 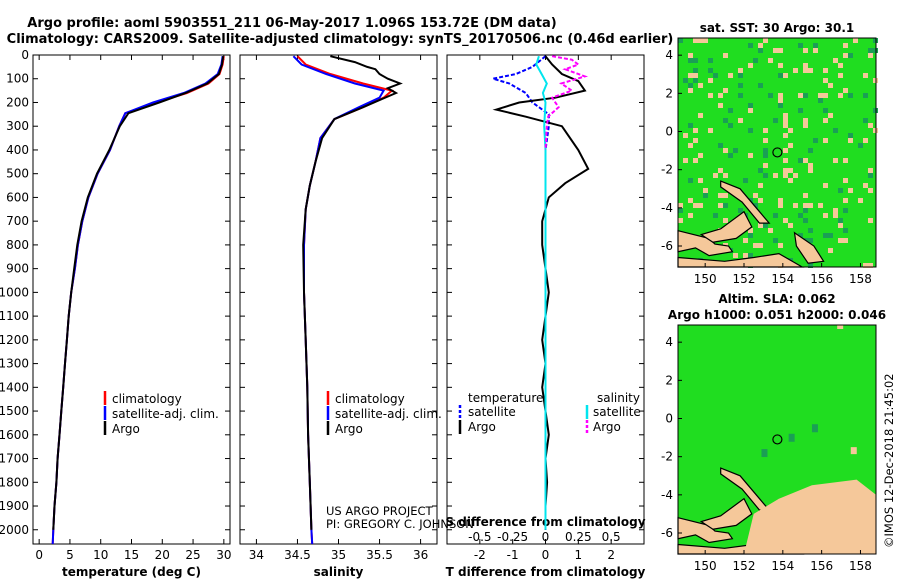 I want to click on temperature-legend: climatology satellite-adj. clim. Argo, so click(x=161, y=413).